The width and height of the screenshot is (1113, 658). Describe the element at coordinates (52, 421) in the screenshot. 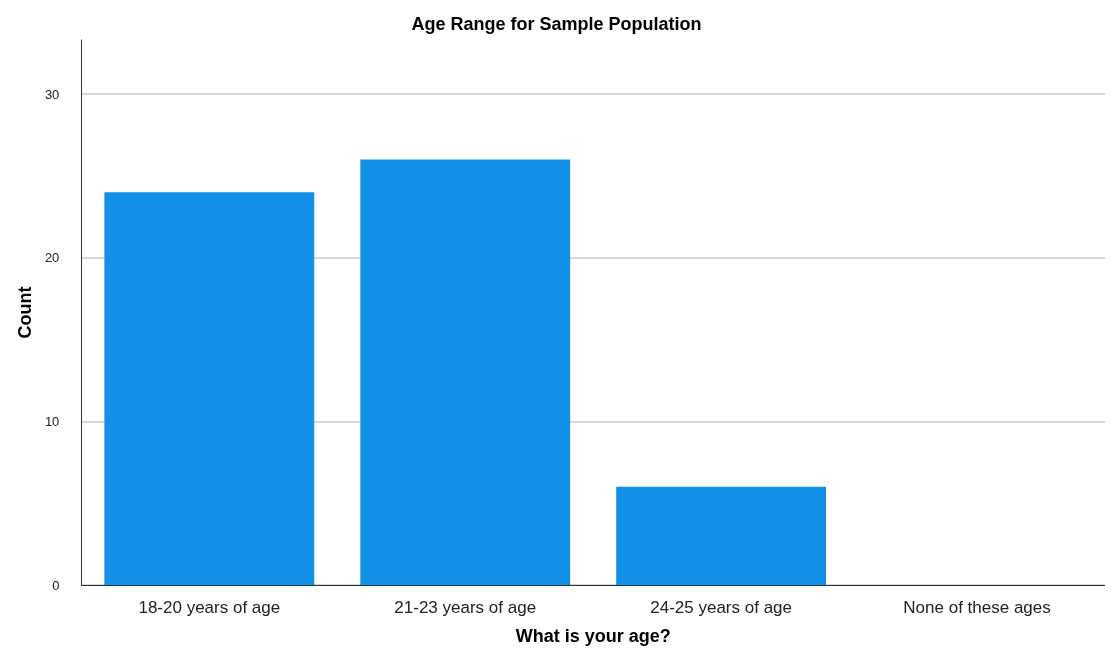

I see `y-tick-label: 10` at that location.